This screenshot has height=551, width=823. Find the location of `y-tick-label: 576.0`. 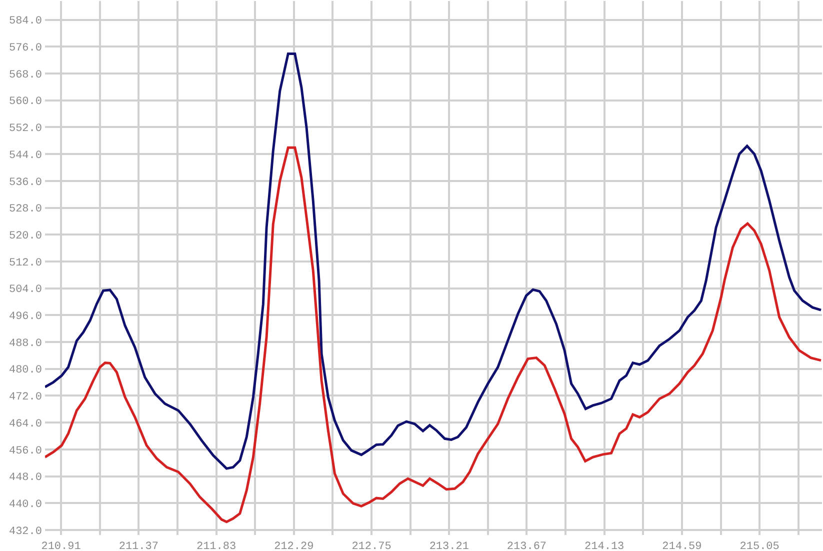

y-tick-label: 576.0 is located at coordinates (25, 48).